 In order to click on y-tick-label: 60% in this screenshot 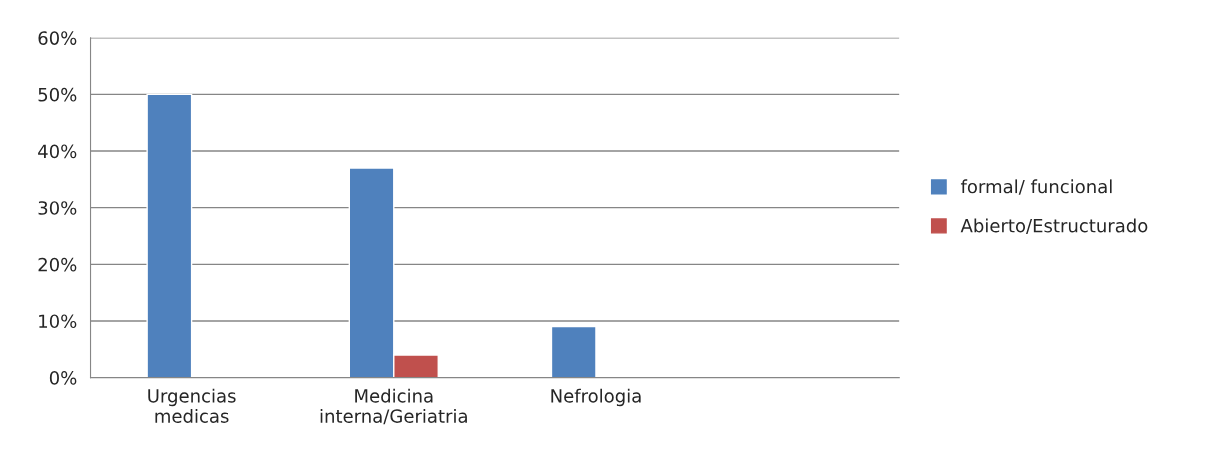, I will do `click(57, 38)`.